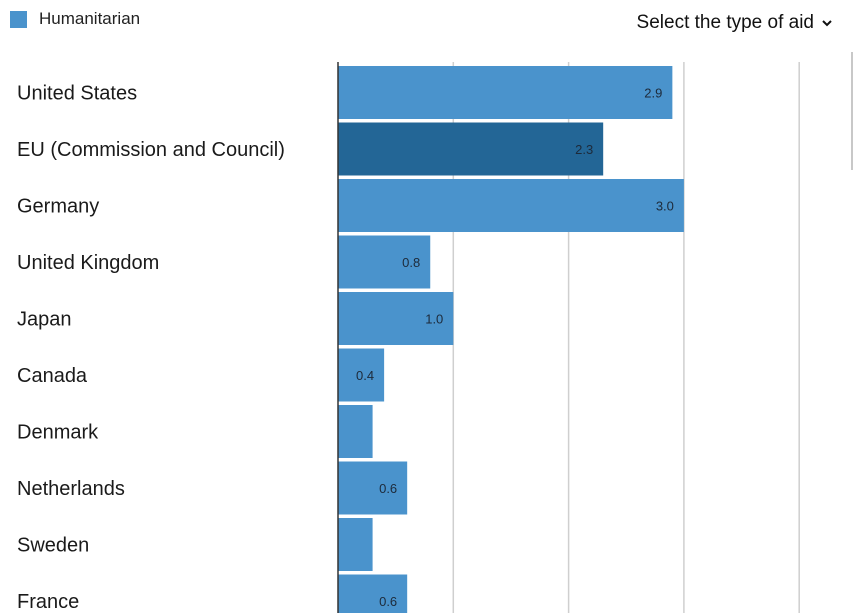  Describe the element at coordinates (151, 150) in the screenshot. I see `category-label: EU (Commission and Council)` at that location.